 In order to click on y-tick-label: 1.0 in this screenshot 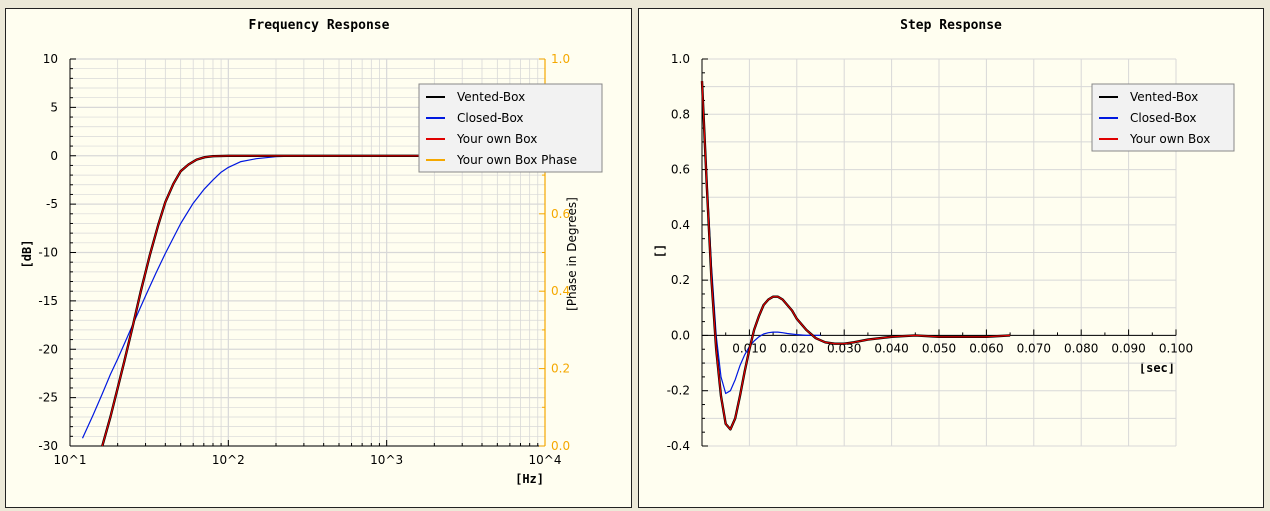, I will do `click(680, 59)`.